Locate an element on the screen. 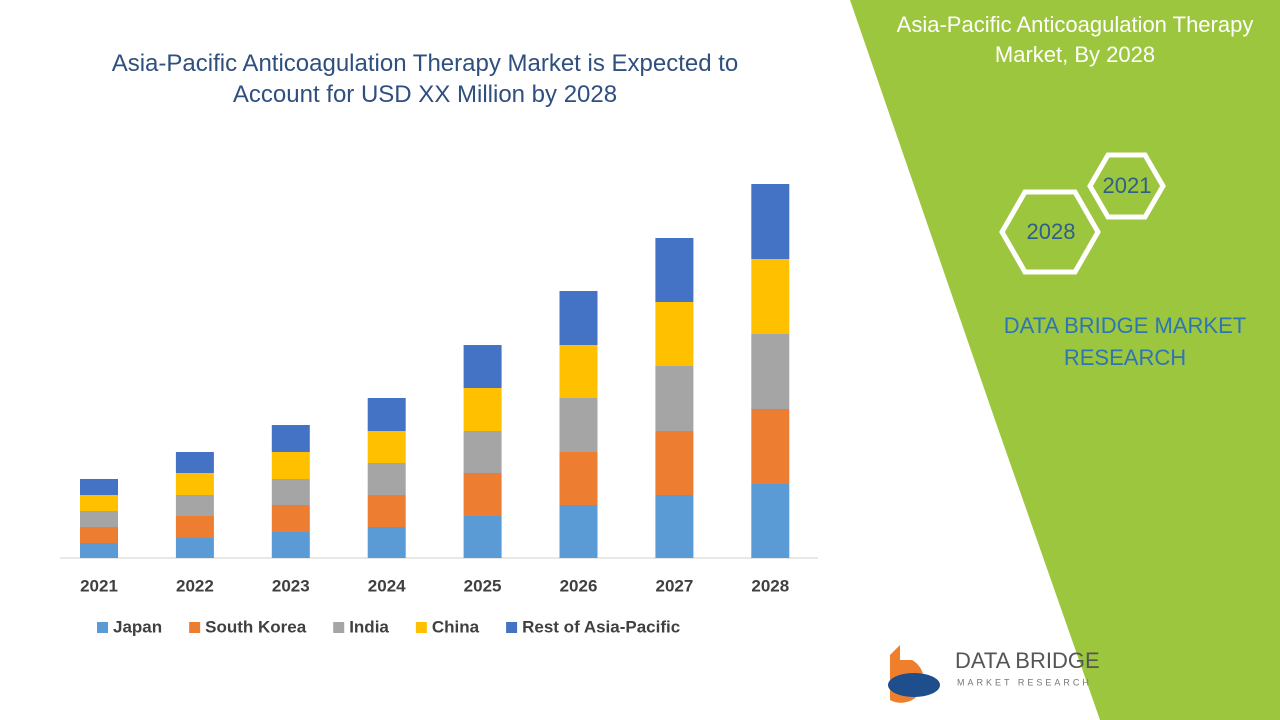  hexagon-label: 2028 is located at coordinates (1051, 231).